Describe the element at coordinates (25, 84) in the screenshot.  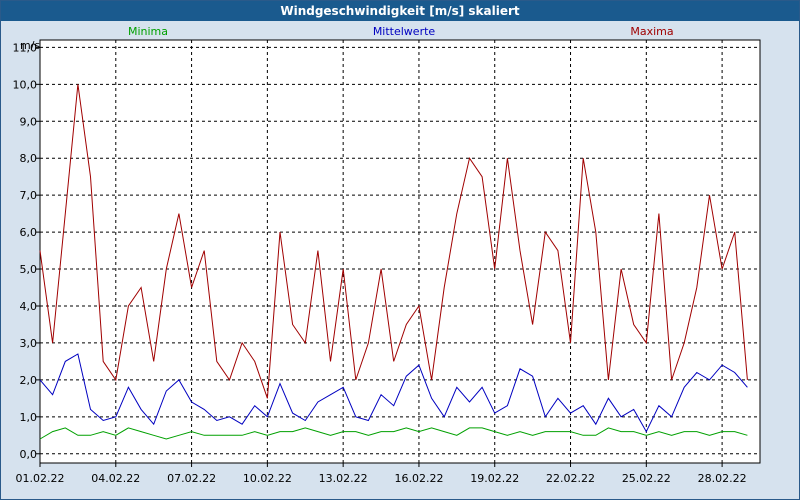
I see `y-tick-label: 10,0` at that location.